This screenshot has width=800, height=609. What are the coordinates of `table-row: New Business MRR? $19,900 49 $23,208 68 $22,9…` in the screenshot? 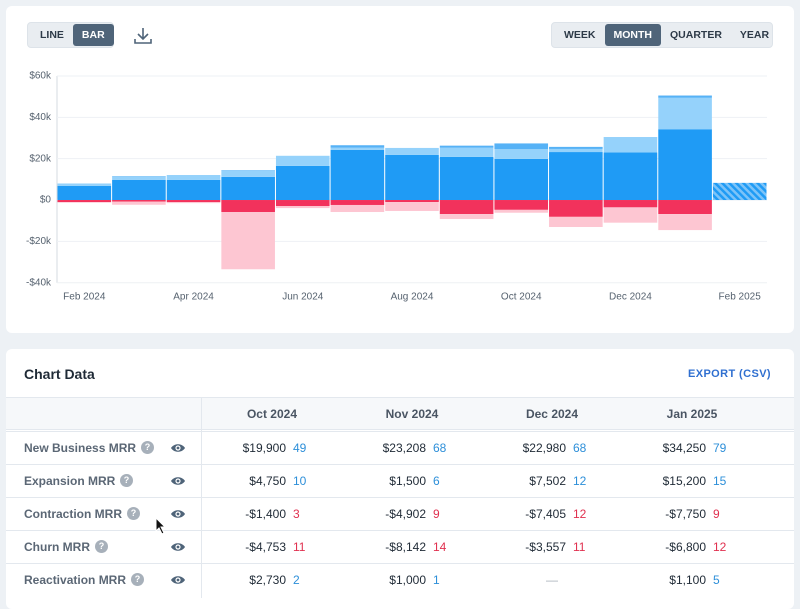 It's located at (400, 447).